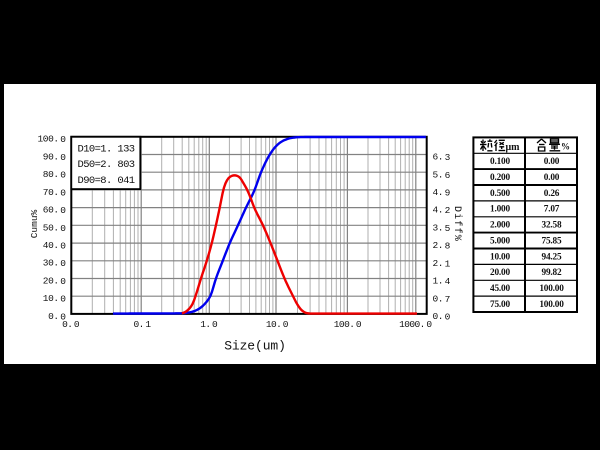 The image size is (600, 450). What do you see at coordinates (143, 324) in the screenshot?
I see `svg-text:0.1: 0. 1` at bounding box center [143, 324].